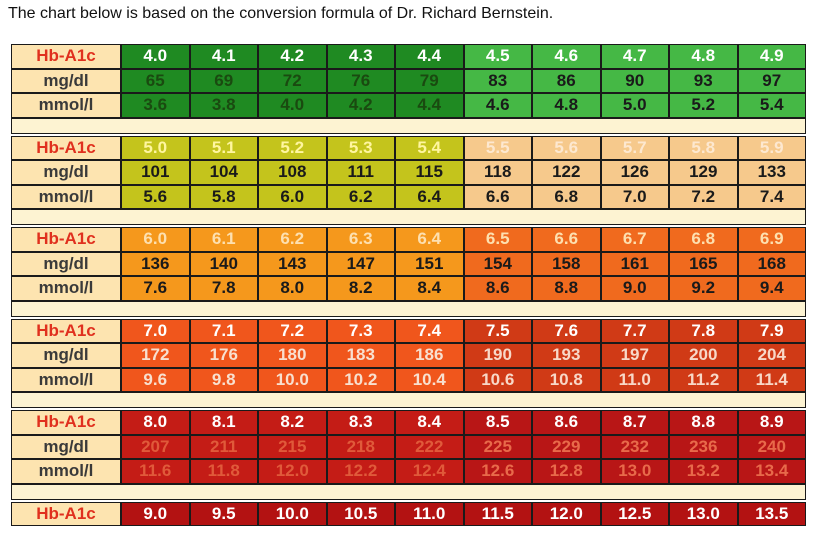 This screenshot has height=540, width=814. Describe the element at coordinates (634, 471) in the screenshot. I see `value-cell: 13.0` at that location.